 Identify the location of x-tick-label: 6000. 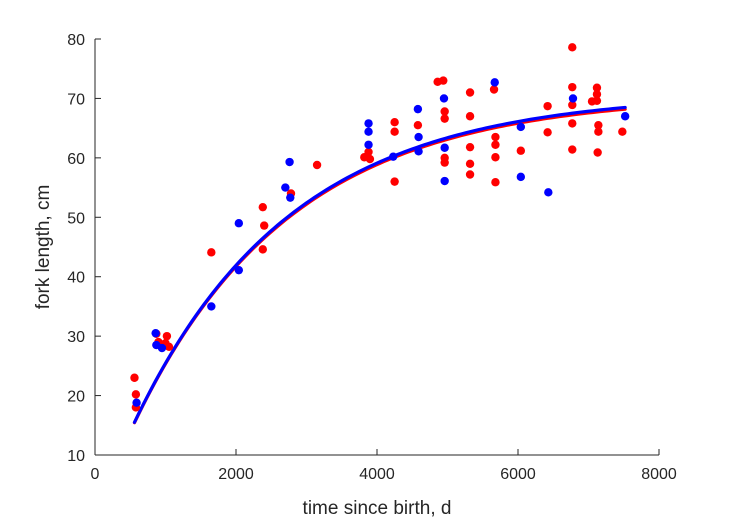
(518, 474).